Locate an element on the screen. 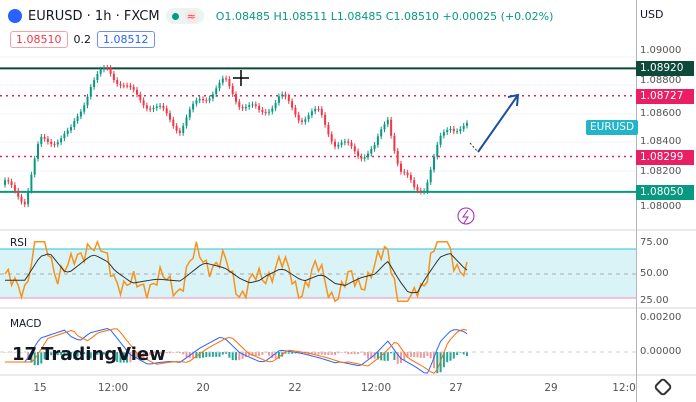 This screenshot has height=402, width=696. tradingview-logo: 𝟭𝟳 TradingView is located at coordinates (89, 354).